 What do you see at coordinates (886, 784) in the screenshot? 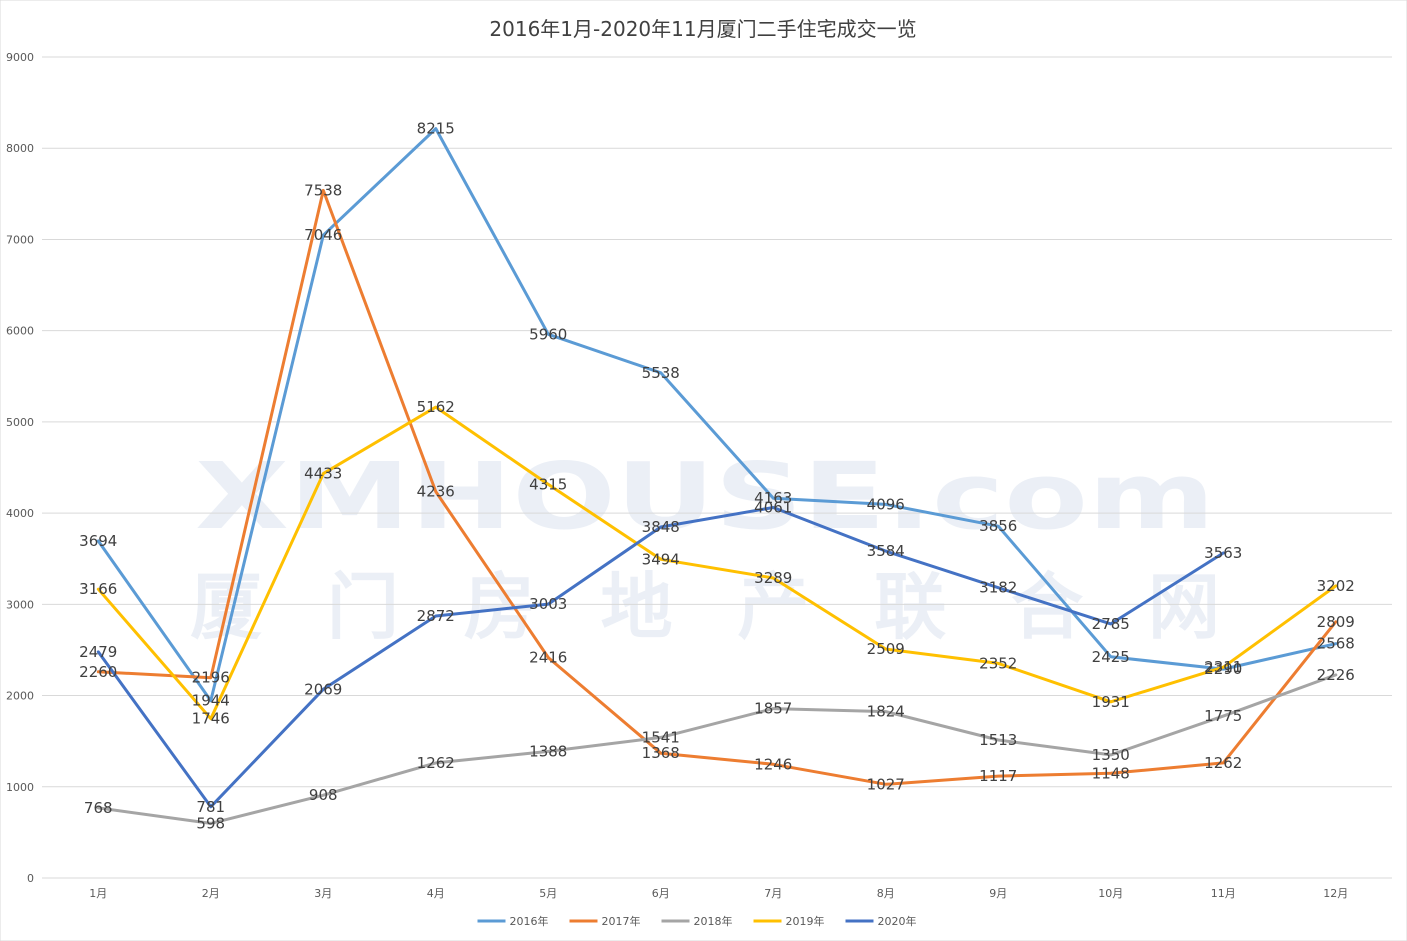
I see `data-label: 1027` at bounding box center [886, 784].